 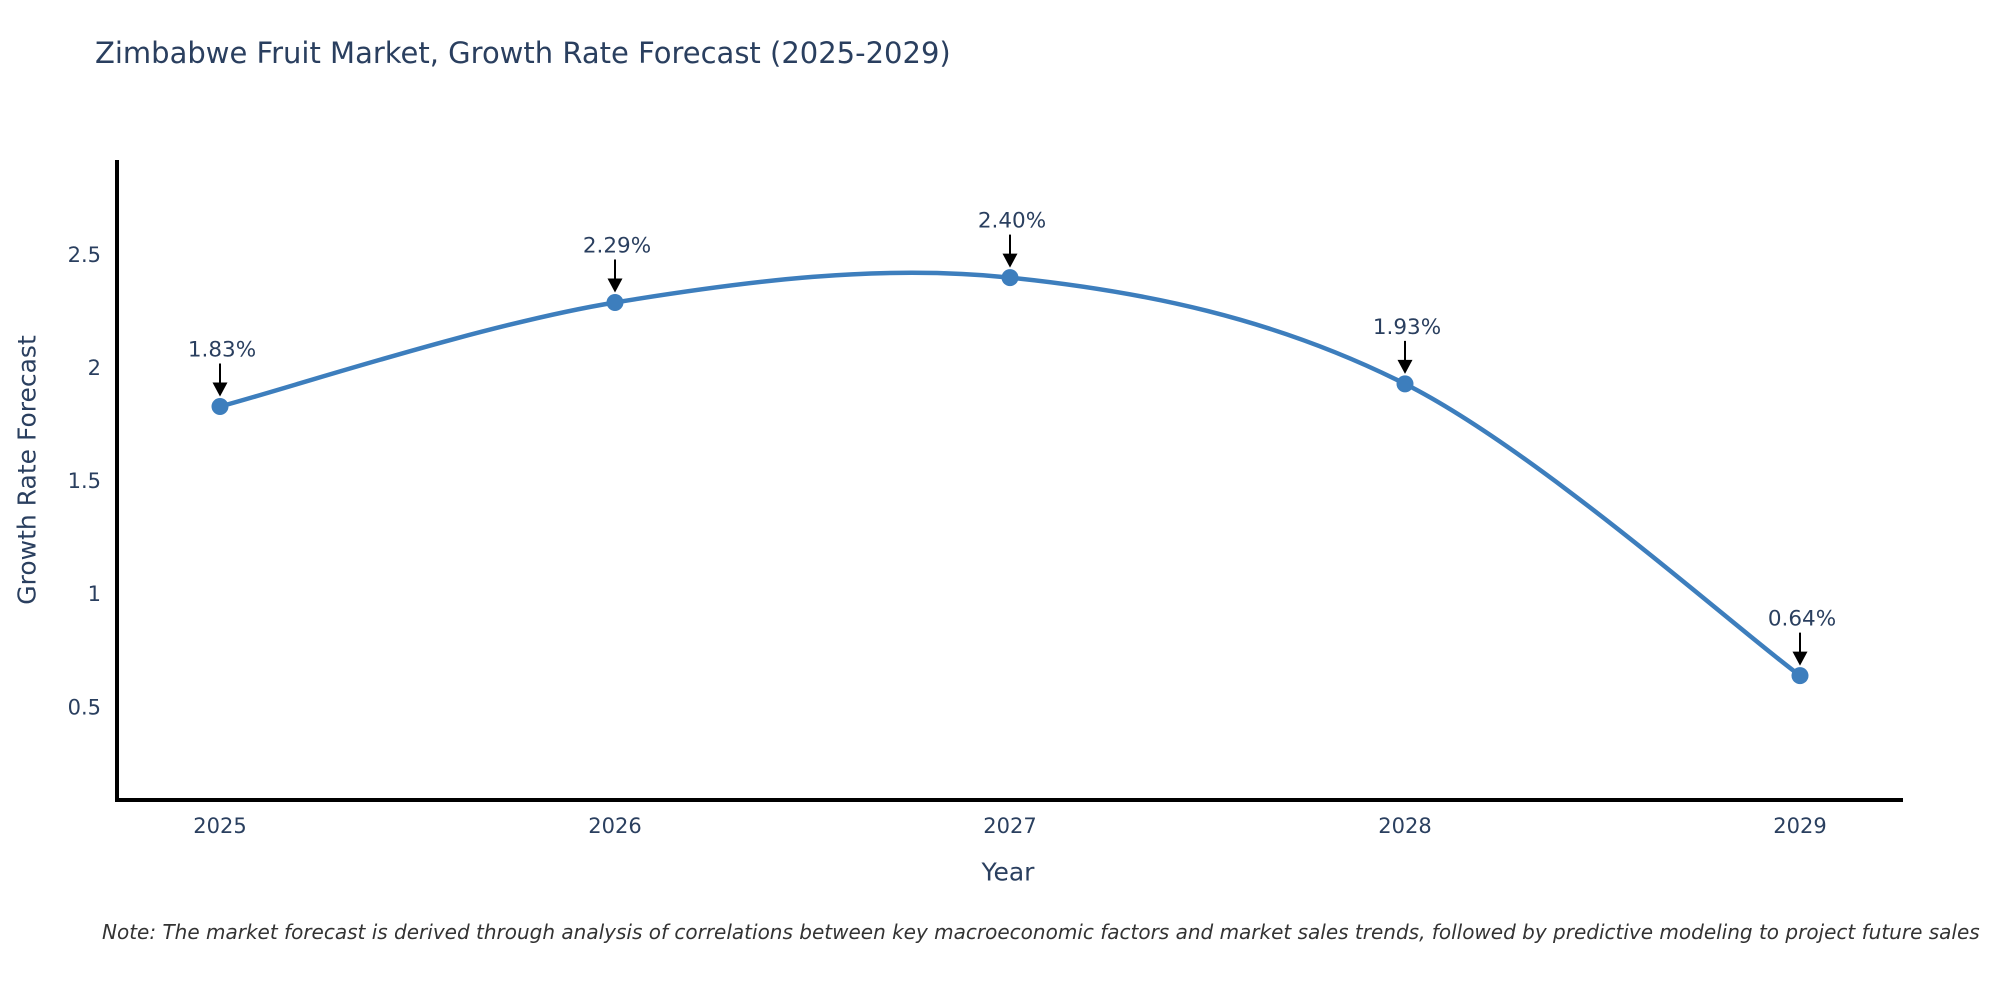 I want to click on data-label-2025: 1.83%, so click(x=222, y=350).